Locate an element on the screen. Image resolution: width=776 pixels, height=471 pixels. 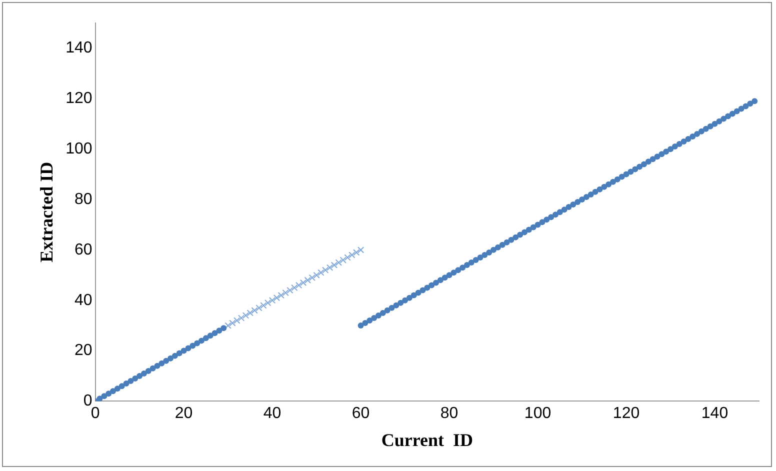
x-tick-label: 20 is located at coordinates (183, 413).